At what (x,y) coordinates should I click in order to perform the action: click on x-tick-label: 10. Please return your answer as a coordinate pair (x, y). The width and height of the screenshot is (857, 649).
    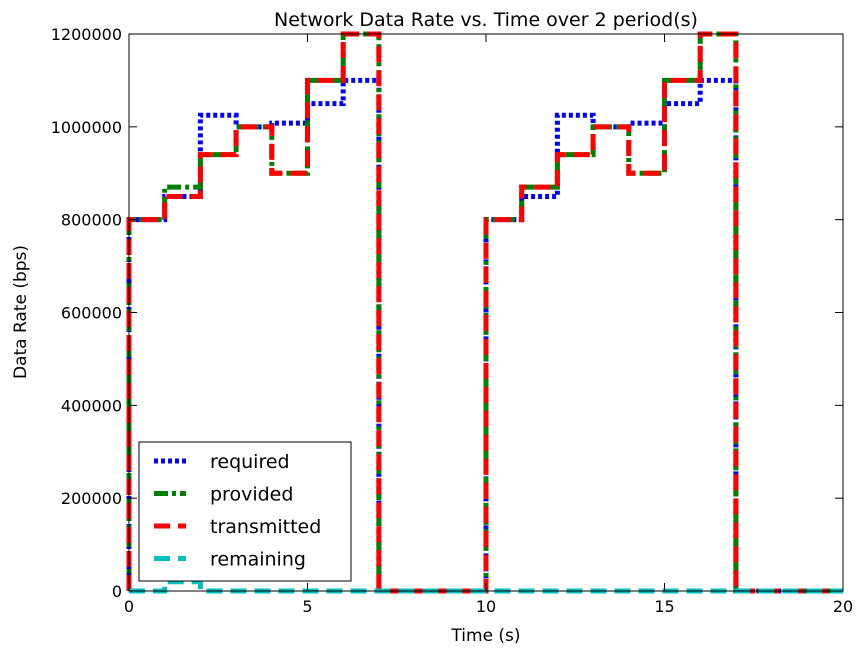
    Looking at the image, I should click on (486, 606).